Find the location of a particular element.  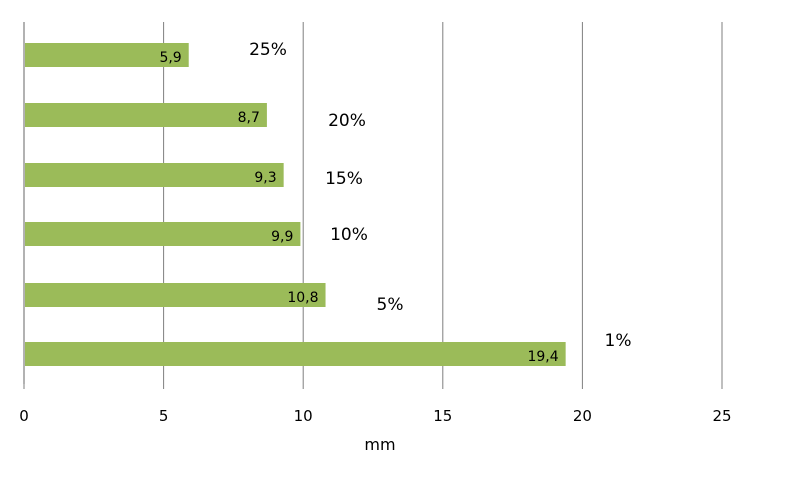

x-axis-ticks: 0 5 10 15 20 25 is located at coordinates (375, 416).